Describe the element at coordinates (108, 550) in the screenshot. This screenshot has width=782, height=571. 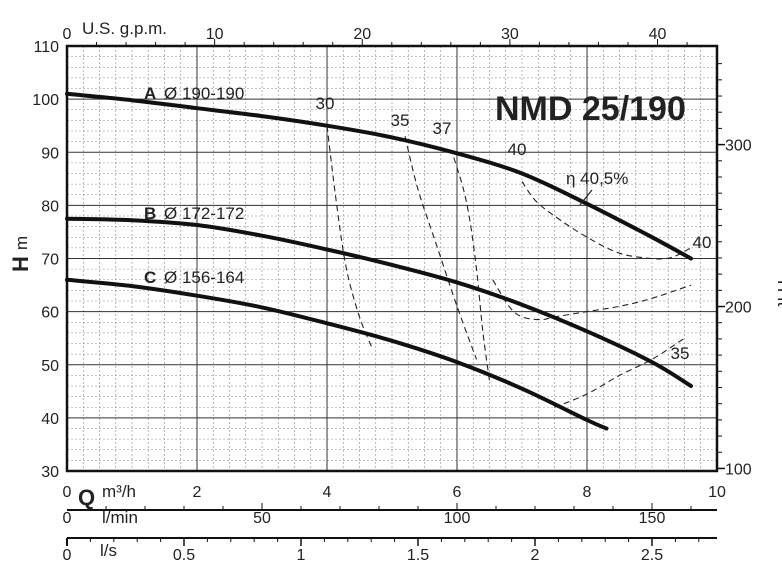
I see `x-ls-axis-label: l/s` at that location.